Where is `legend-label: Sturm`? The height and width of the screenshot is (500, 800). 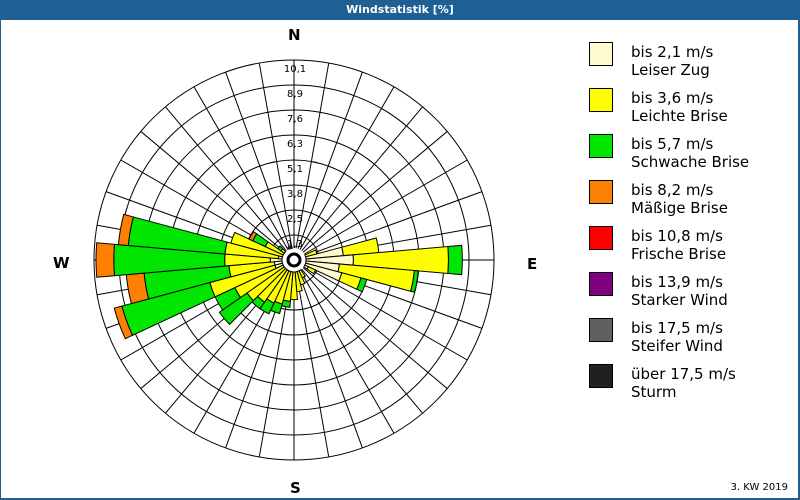 legend-label: Sturm is located at coordinates (654, 392).